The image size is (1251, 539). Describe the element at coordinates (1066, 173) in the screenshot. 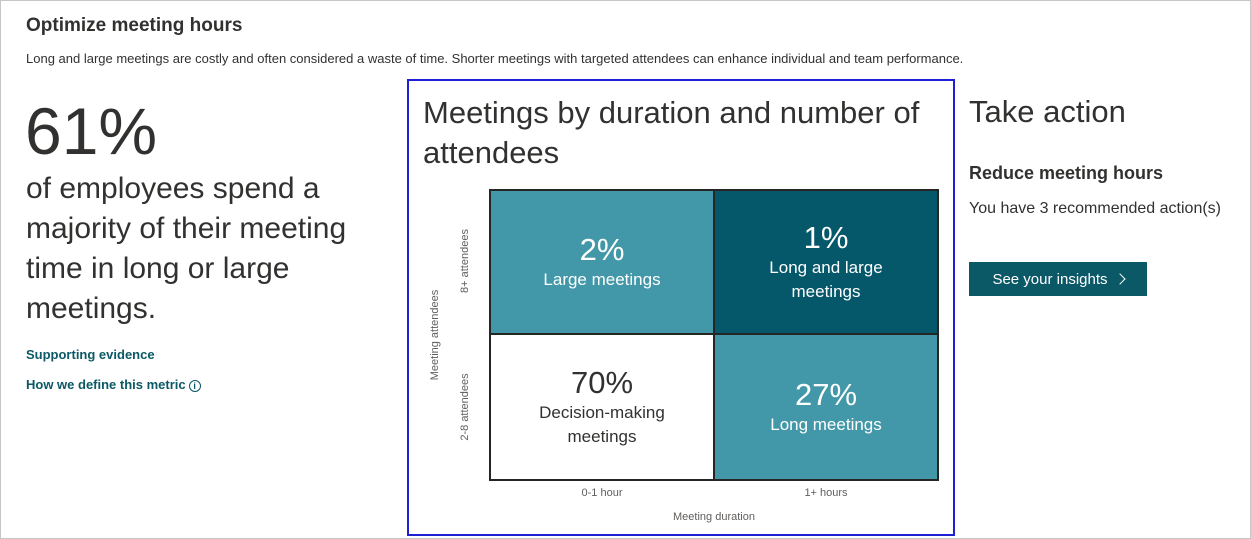

I see `action-subtitle: Reduce meeting hours` at that location.